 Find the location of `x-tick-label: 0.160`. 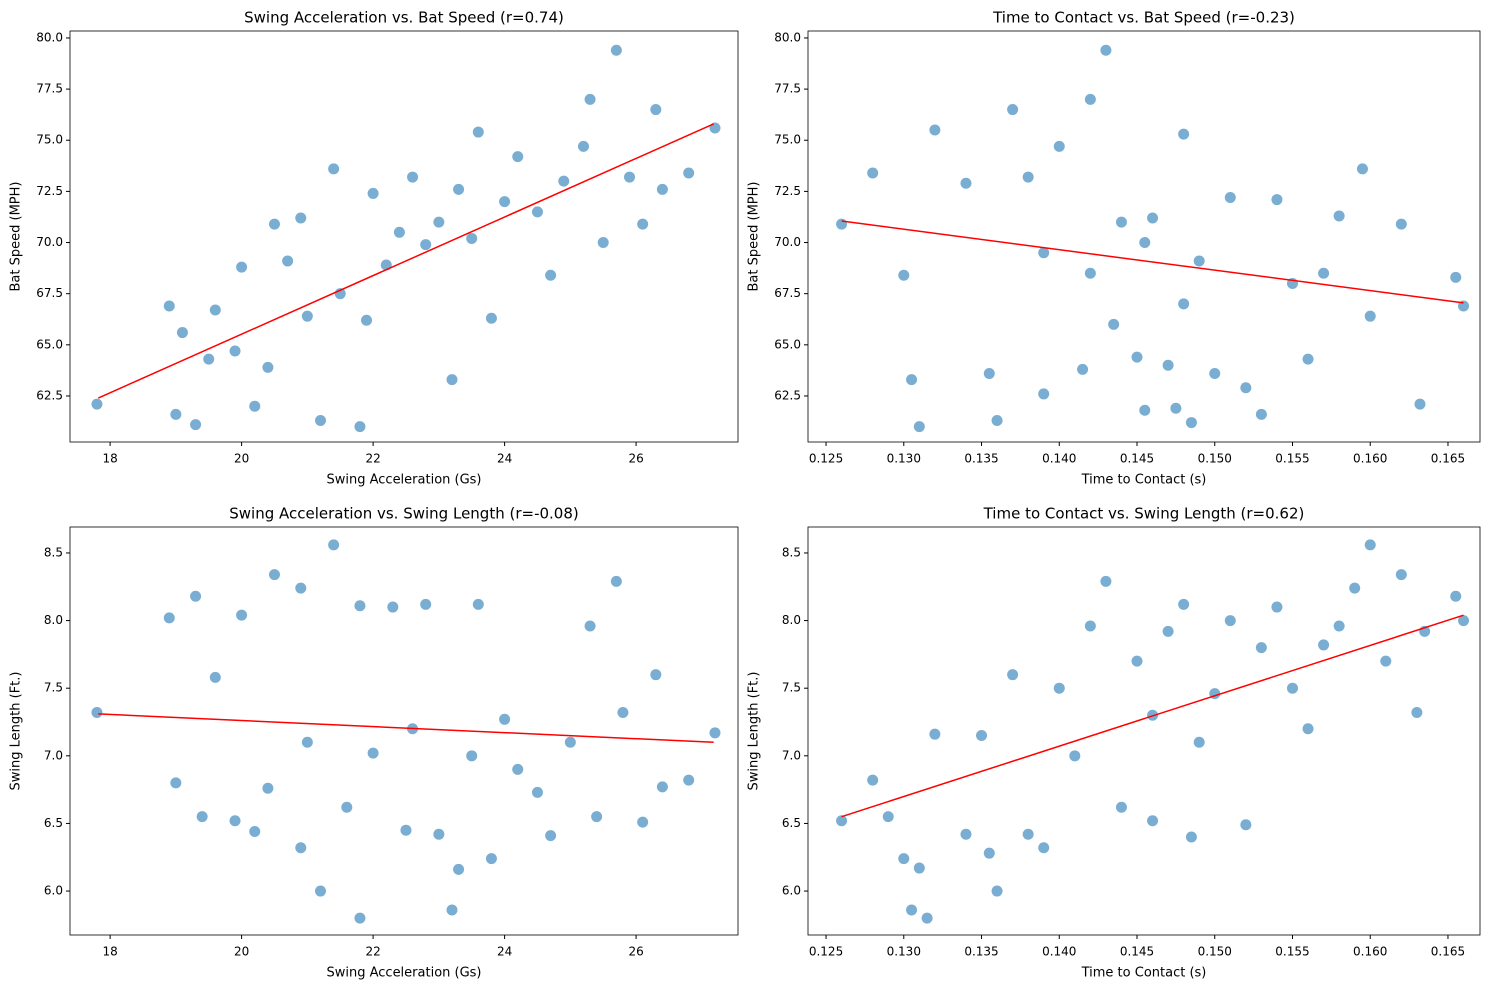

x-tick-label: 0.160 is located at coordinates (1370, 459).